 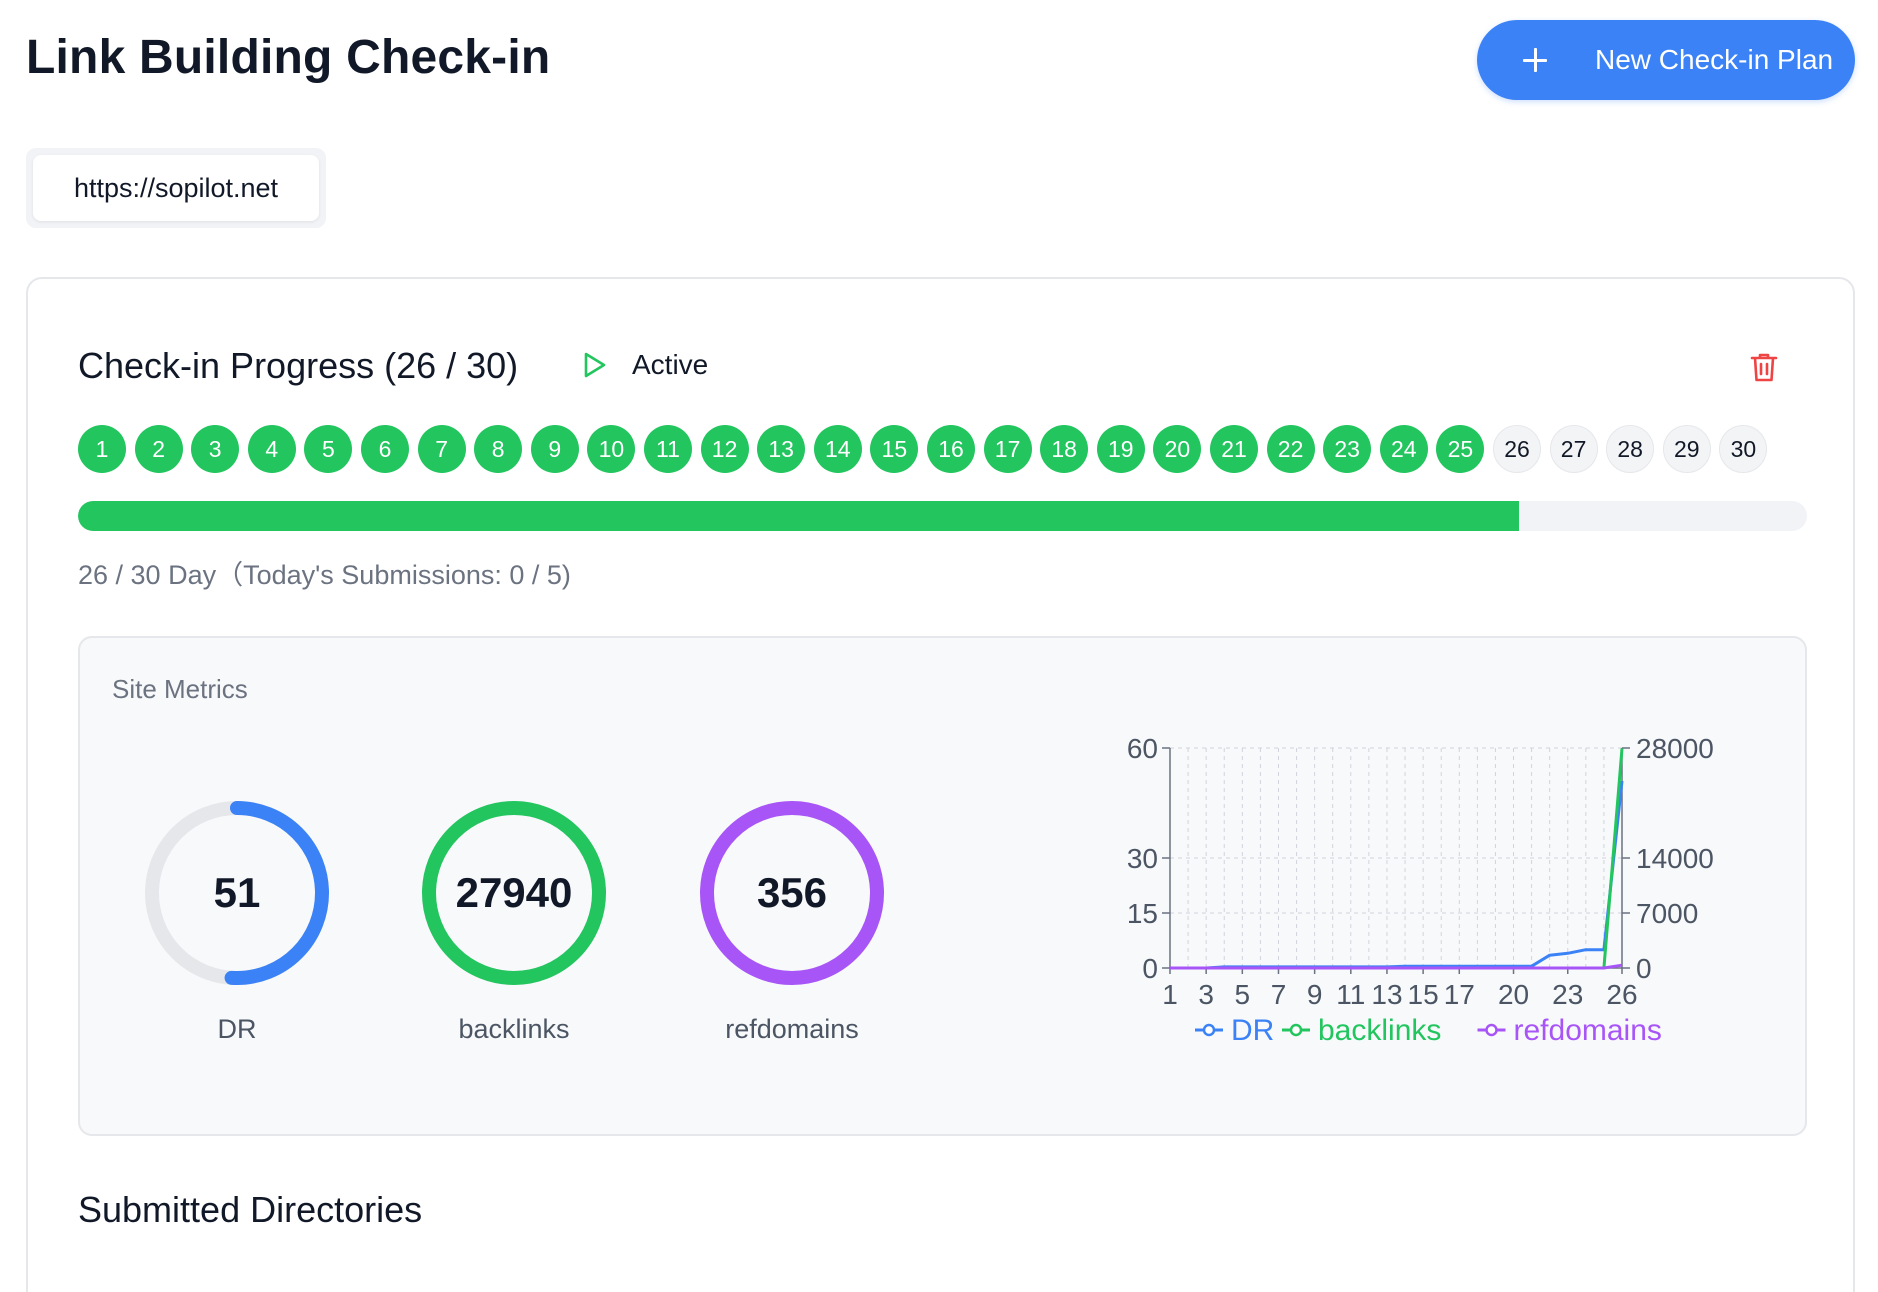 What do you see at coordinates (792, 1029) in the screenshot?
I see `refdomains-label: refdomains` at bounding box center [792, 1029].